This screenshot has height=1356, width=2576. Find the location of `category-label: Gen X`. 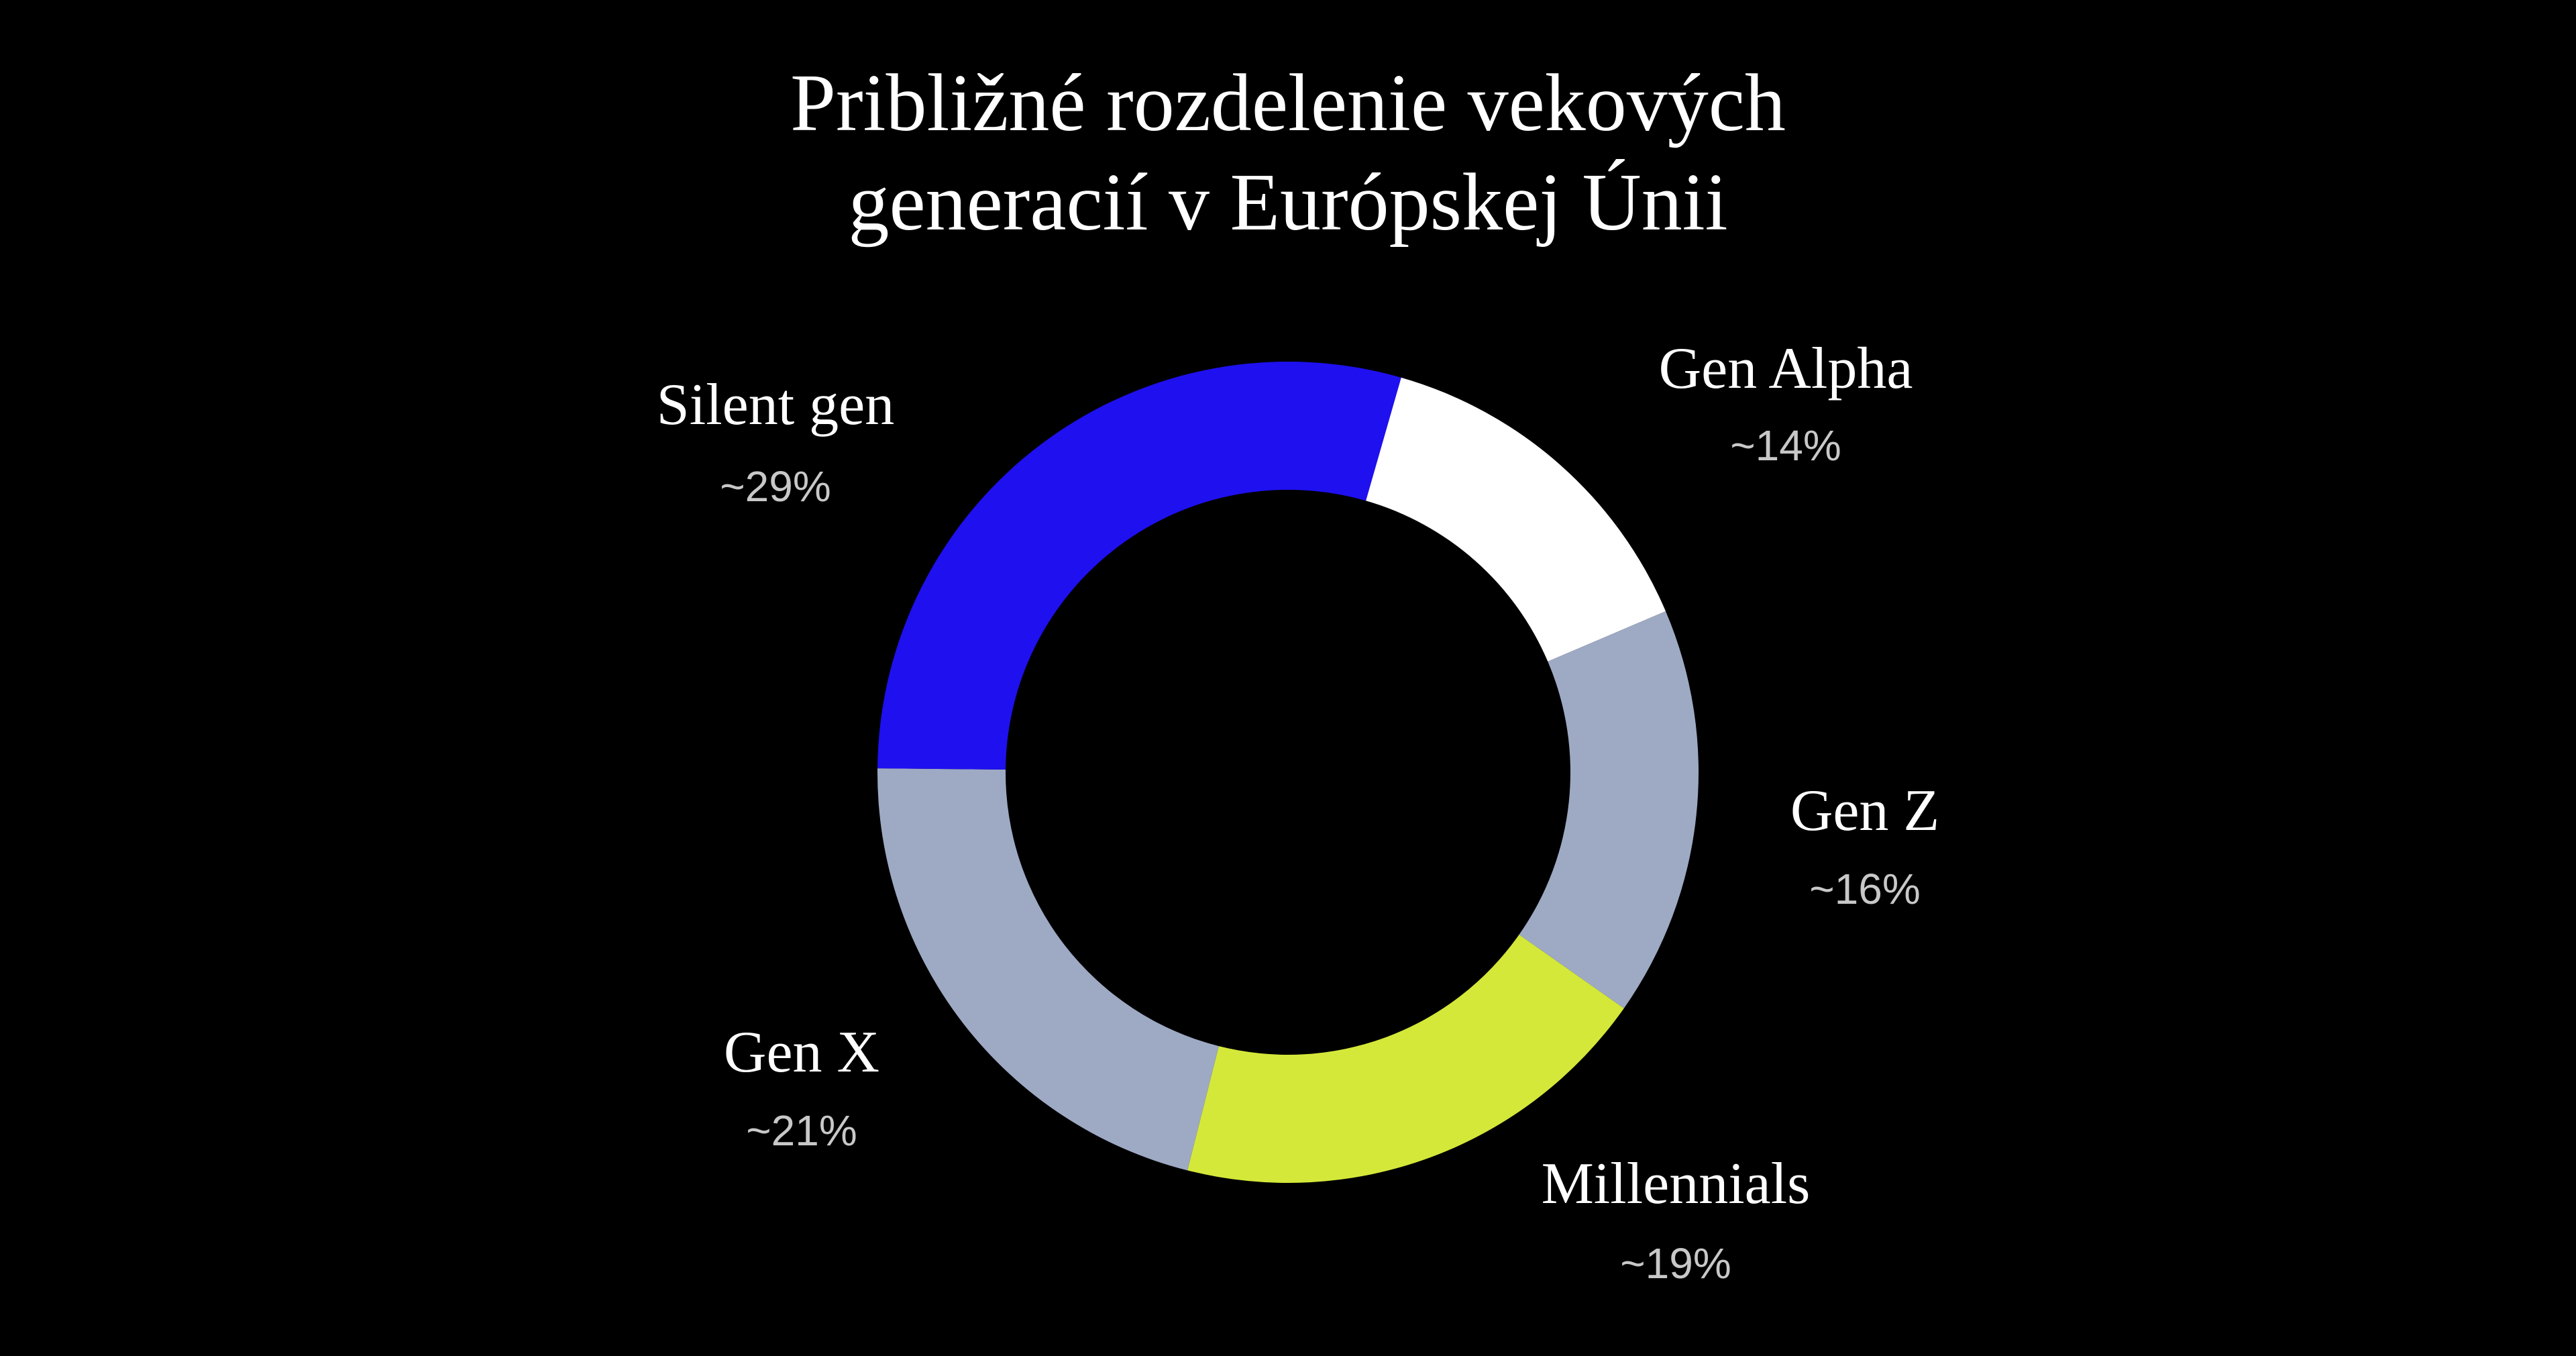

category-label: Gen X is located at coordinates (801, 1052).